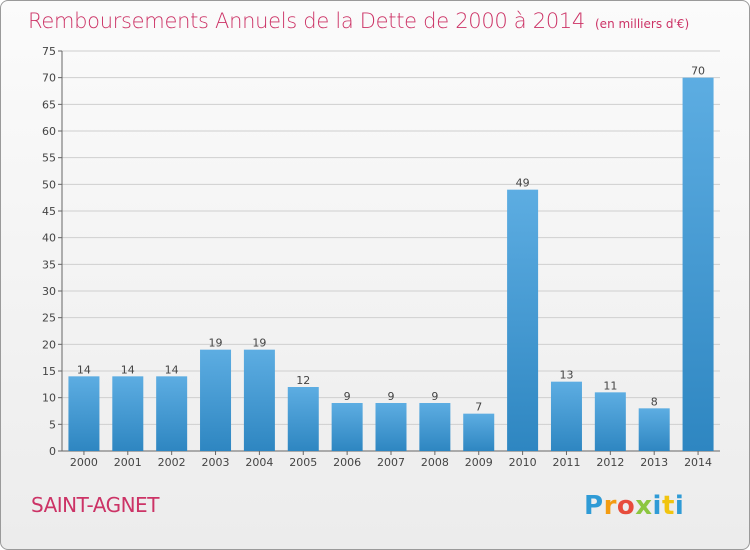 Image resolution: width=750 pixels, height=550 pixels. Describe the element at coordinates (49, 318) in the screenshot. I see `y-tick-label: 25` at that location.